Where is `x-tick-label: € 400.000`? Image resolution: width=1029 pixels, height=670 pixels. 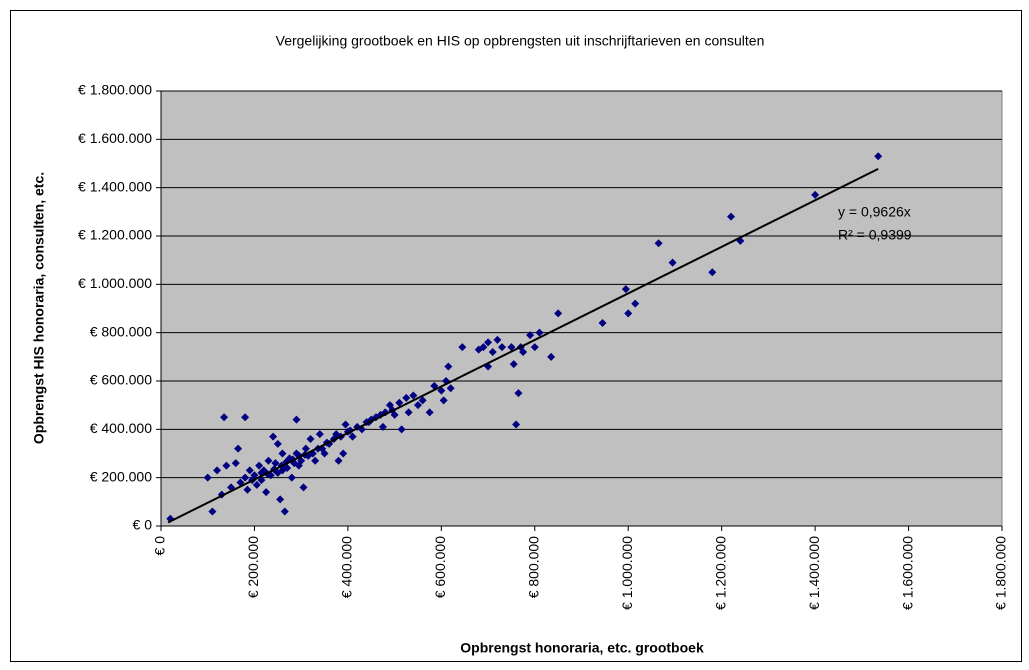
x-tick-label: € 400.000 is located at coordinates (347, 567).